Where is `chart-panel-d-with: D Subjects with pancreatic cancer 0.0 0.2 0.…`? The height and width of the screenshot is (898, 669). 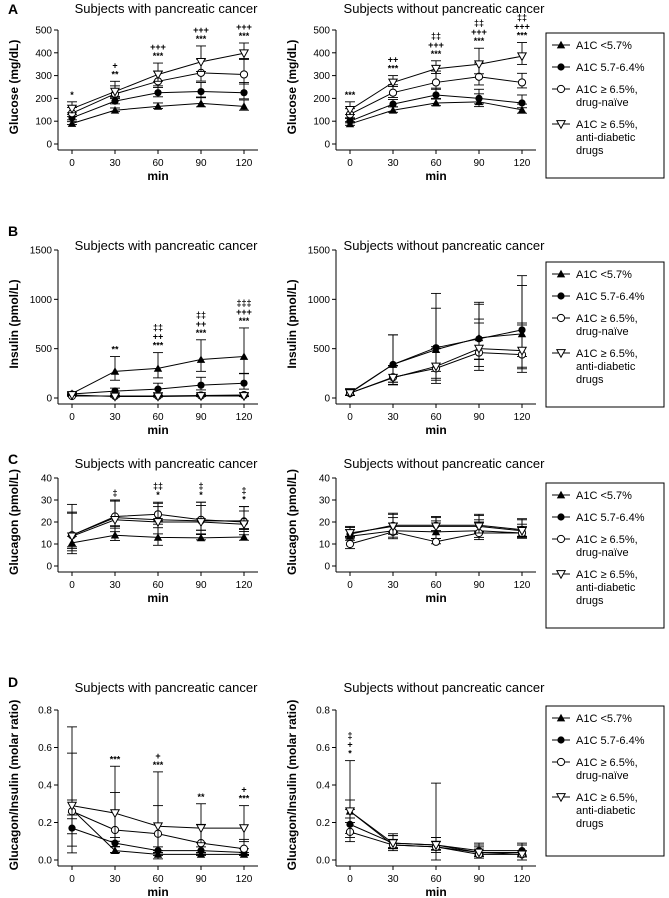 chart-panel-d-with: D Subjects with pancreatic cancer 0.0 0.2 0.… is located at coordinates (132, 786).